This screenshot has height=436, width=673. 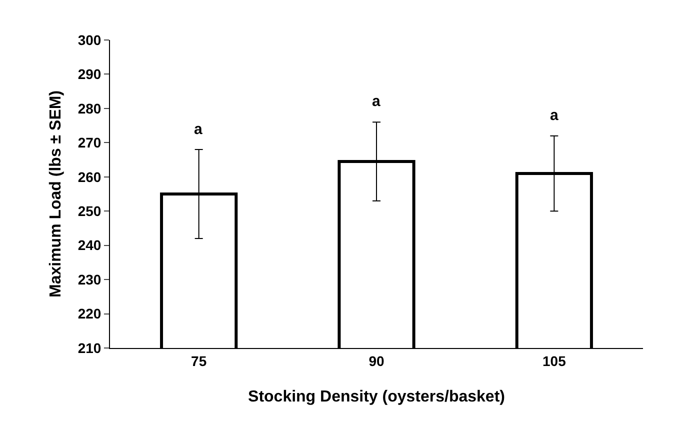 What do you see at coordinates (56, 194) in the screenshot?
I see `y-axis-title: Maximum Load (lbs ± SEM)` at bounding box center [56, 194].